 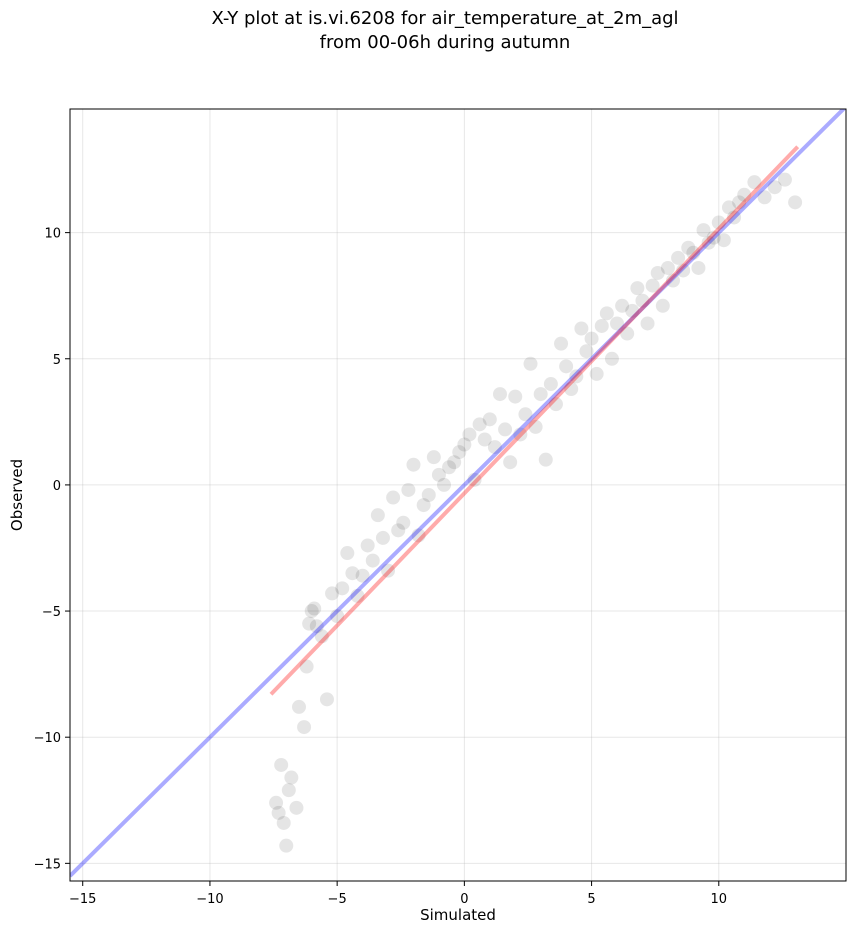 I want to click on x-tick-label: −5, so click(x=337, y=899).